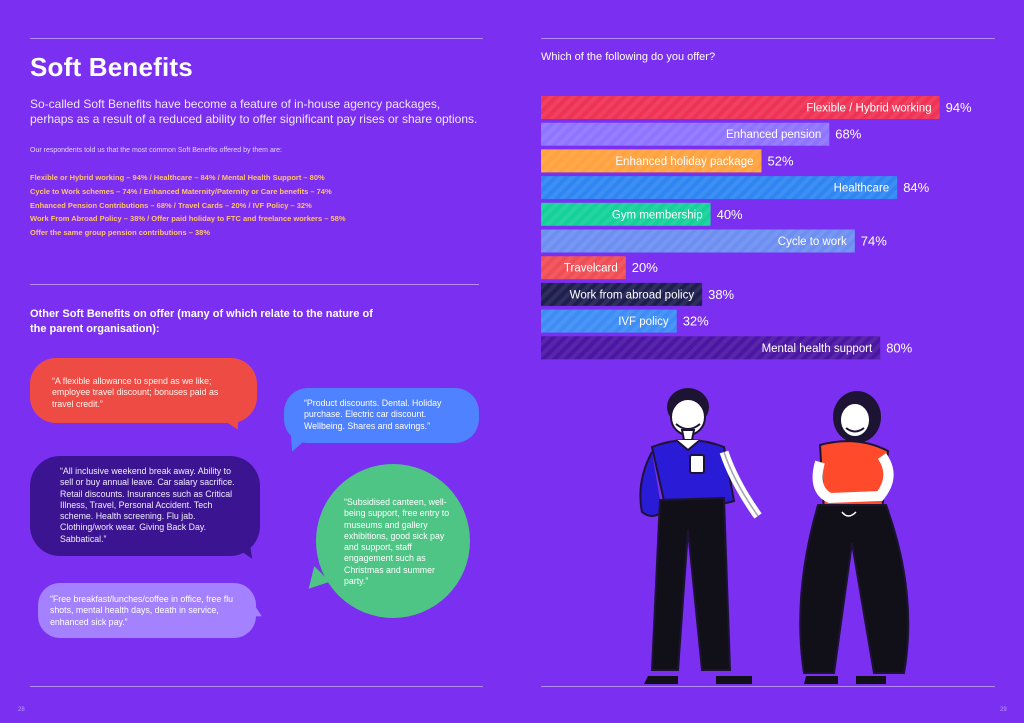 This screenshot has height=723, width=1024. What do you see at coordinates (768, 38) in the screenshot?
I see `top-rule-right` at bounding box center [768, 38].